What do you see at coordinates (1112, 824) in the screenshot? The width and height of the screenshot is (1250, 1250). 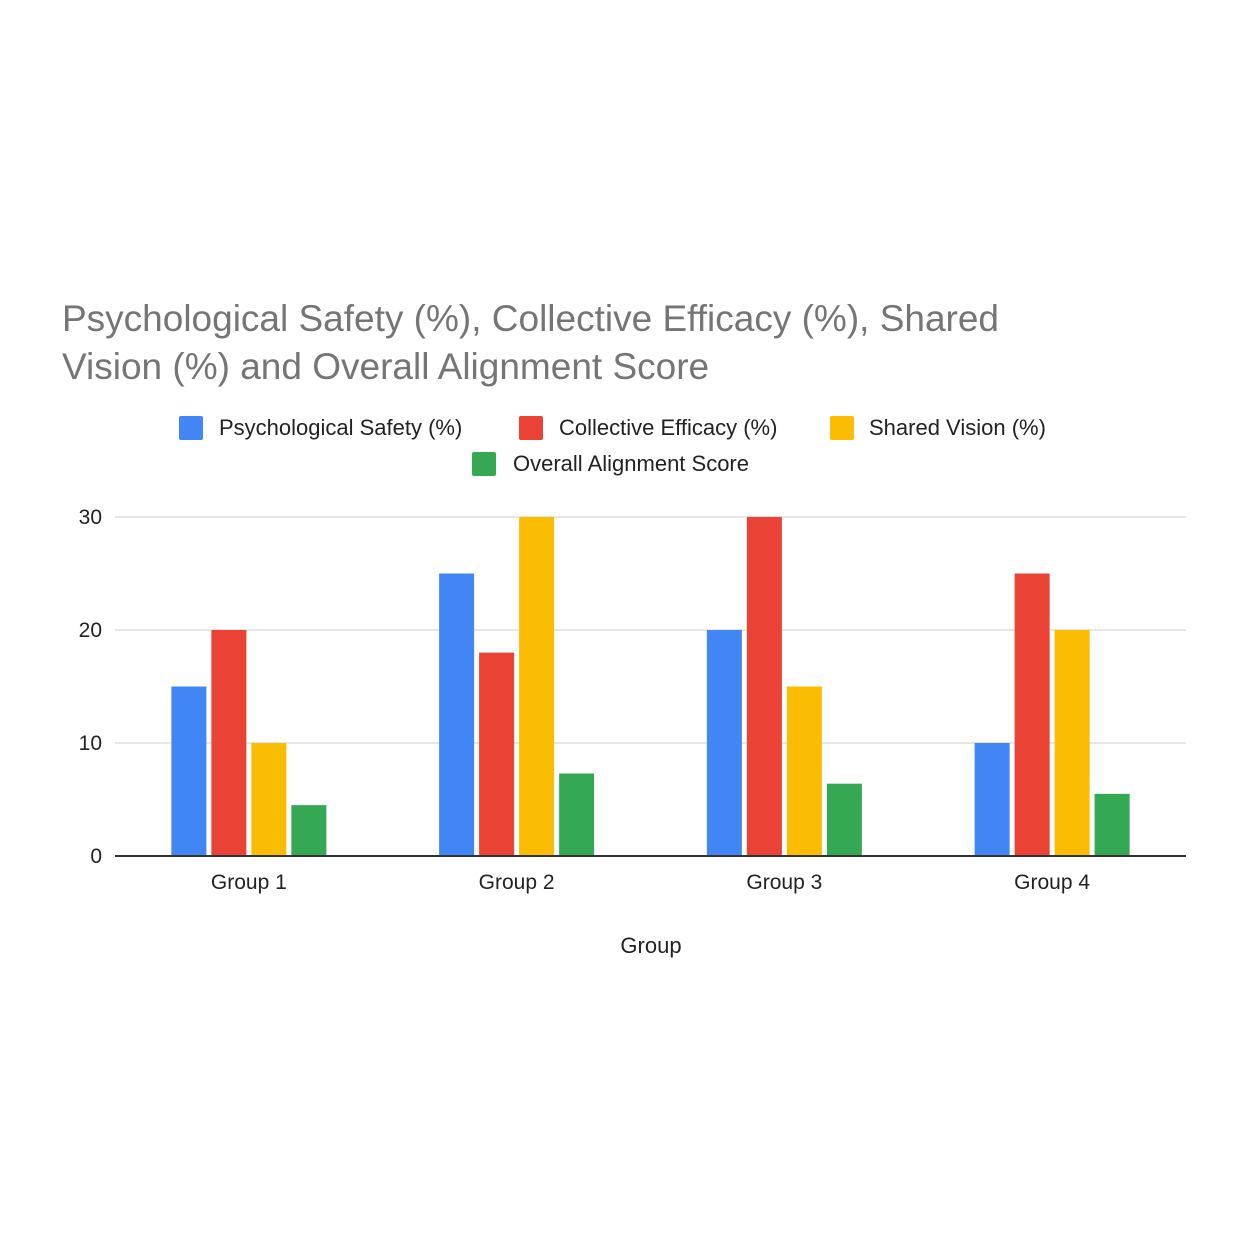 I see `bar-group-4-overall-alignment-score` at bounding box center [1112, 824].